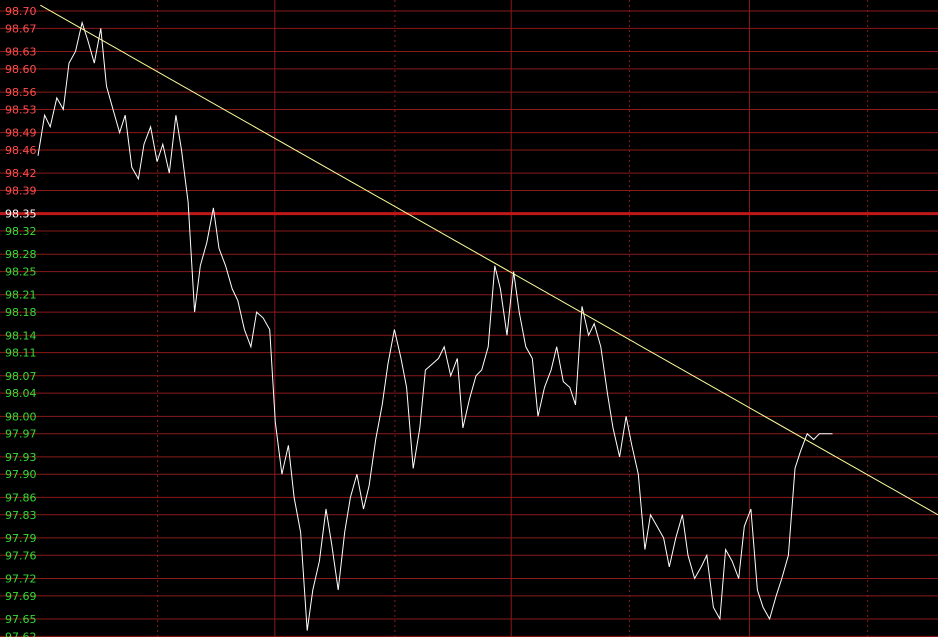  Describe the element at coordinates (21, 578) in the screenshot. I see `y-tick-label: 97.72` at that location.